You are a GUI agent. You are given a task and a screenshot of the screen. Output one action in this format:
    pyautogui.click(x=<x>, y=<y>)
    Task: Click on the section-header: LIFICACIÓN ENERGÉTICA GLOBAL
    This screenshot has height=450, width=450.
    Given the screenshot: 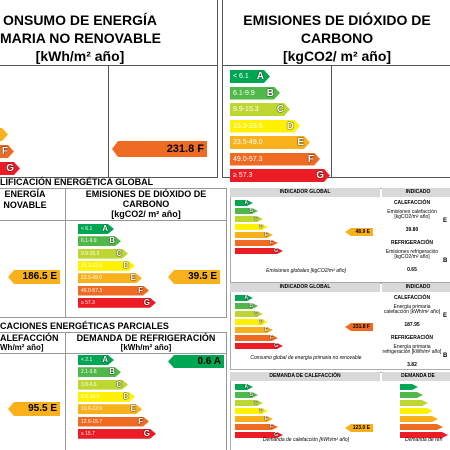 What is the action you would take?
    pyautogui.click(x=77, y=182)
    